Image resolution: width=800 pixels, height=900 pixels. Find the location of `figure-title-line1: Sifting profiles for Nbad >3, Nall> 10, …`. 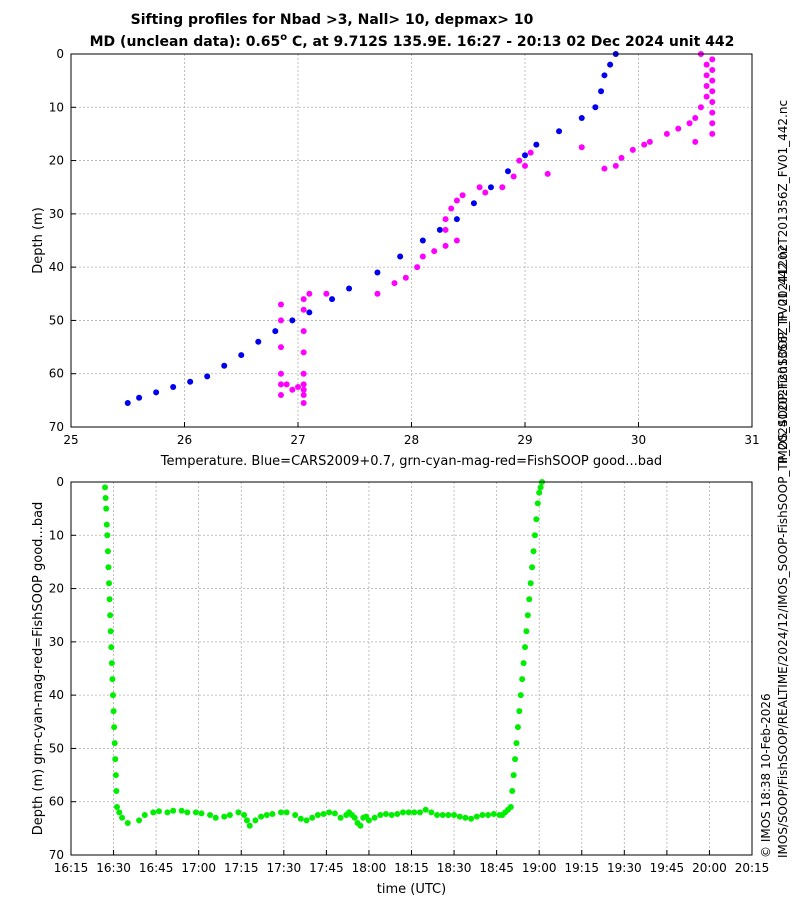

figure-title-line1: Sifting profiles for Nbad >3, Nall> 10, … is located at coordinates (332, 20).